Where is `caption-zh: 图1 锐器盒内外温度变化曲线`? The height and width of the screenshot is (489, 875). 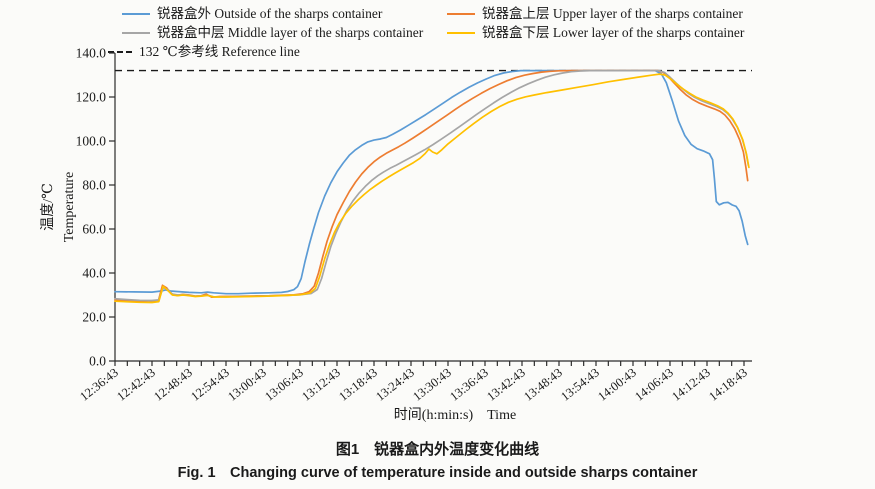
caption-zh: 图1 锐器盒内外温度变化曲线 is located at coordinates (437, 449).